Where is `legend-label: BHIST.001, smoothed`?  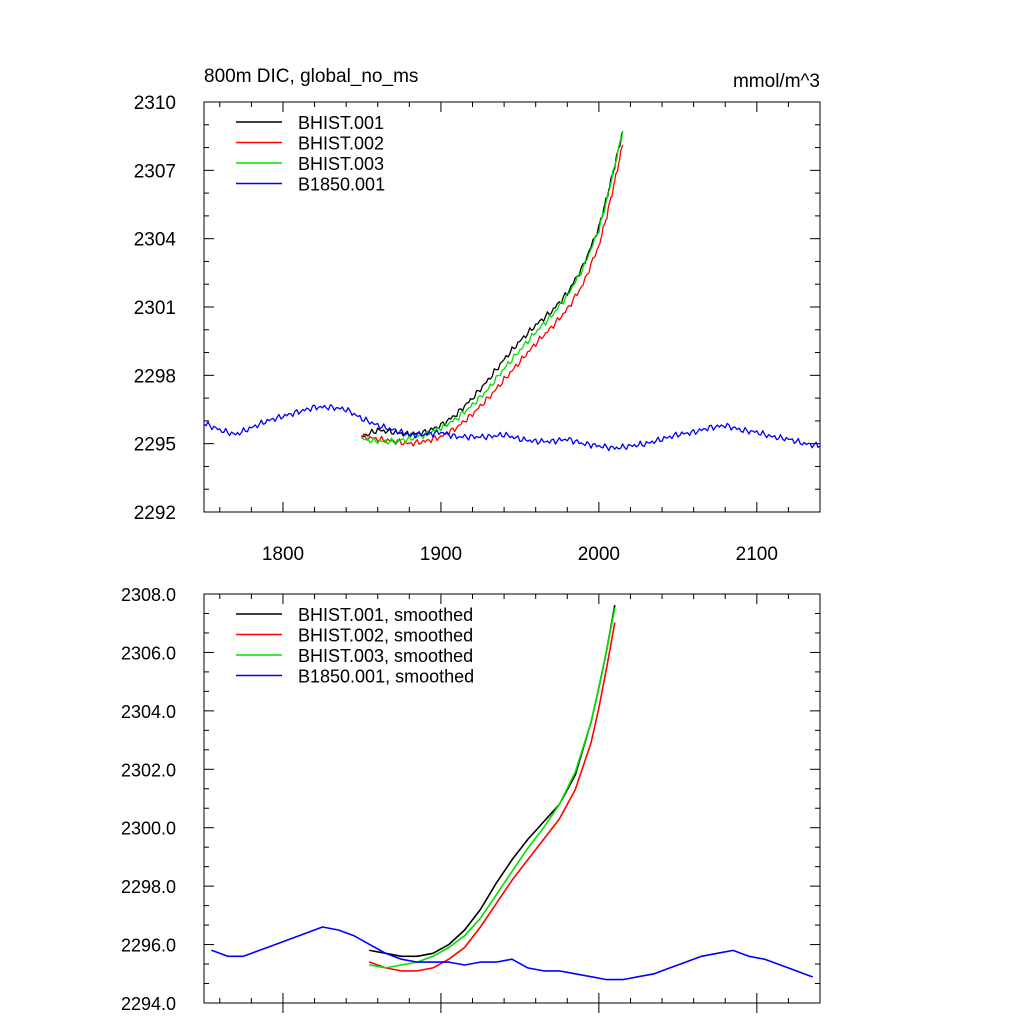 legend-label: BHIST.001, smoothed is located at coordinates (385, 615).